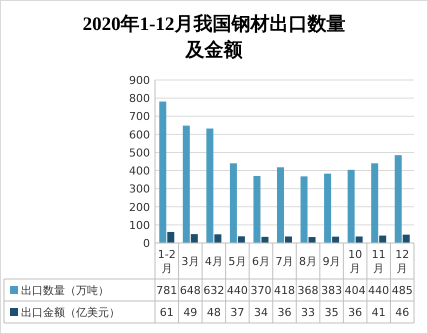 This screenshot has height=334, width=428. I want to click on data-label: 35, so click(331, 312).